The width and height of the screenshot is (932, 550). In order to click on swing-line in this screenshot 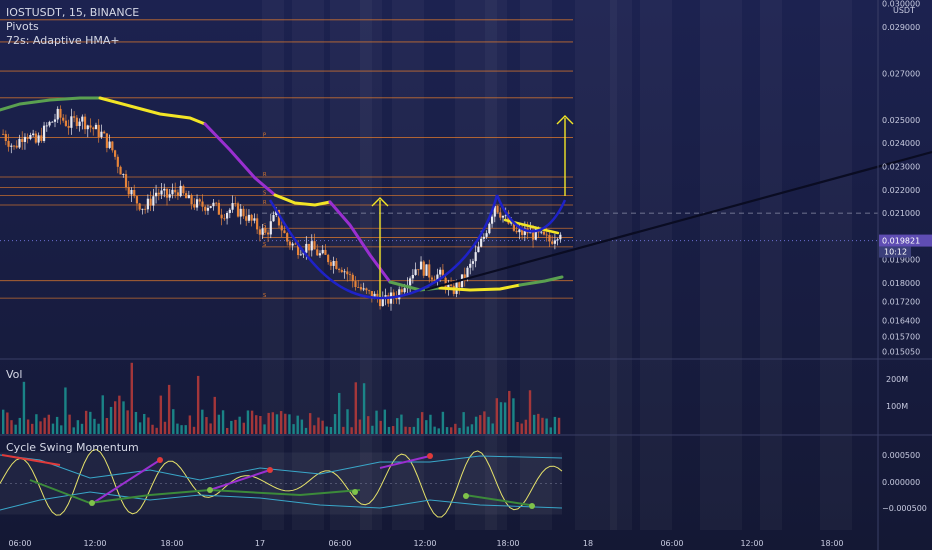, I will do `click(240, 480)`.